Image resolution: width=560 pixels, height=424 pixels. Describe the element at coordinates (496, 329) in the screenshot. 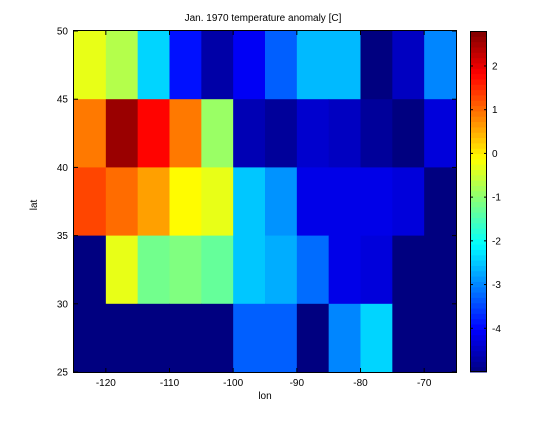

I see `colorbar-tick-label: -4` at that location.